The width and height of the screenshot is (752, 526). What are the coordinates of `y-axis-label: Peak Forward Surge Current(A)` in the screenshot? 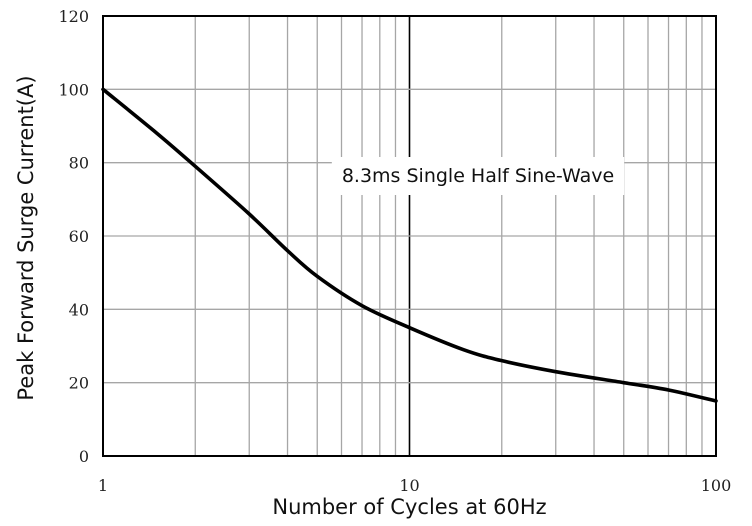 It's located at (26, 237).